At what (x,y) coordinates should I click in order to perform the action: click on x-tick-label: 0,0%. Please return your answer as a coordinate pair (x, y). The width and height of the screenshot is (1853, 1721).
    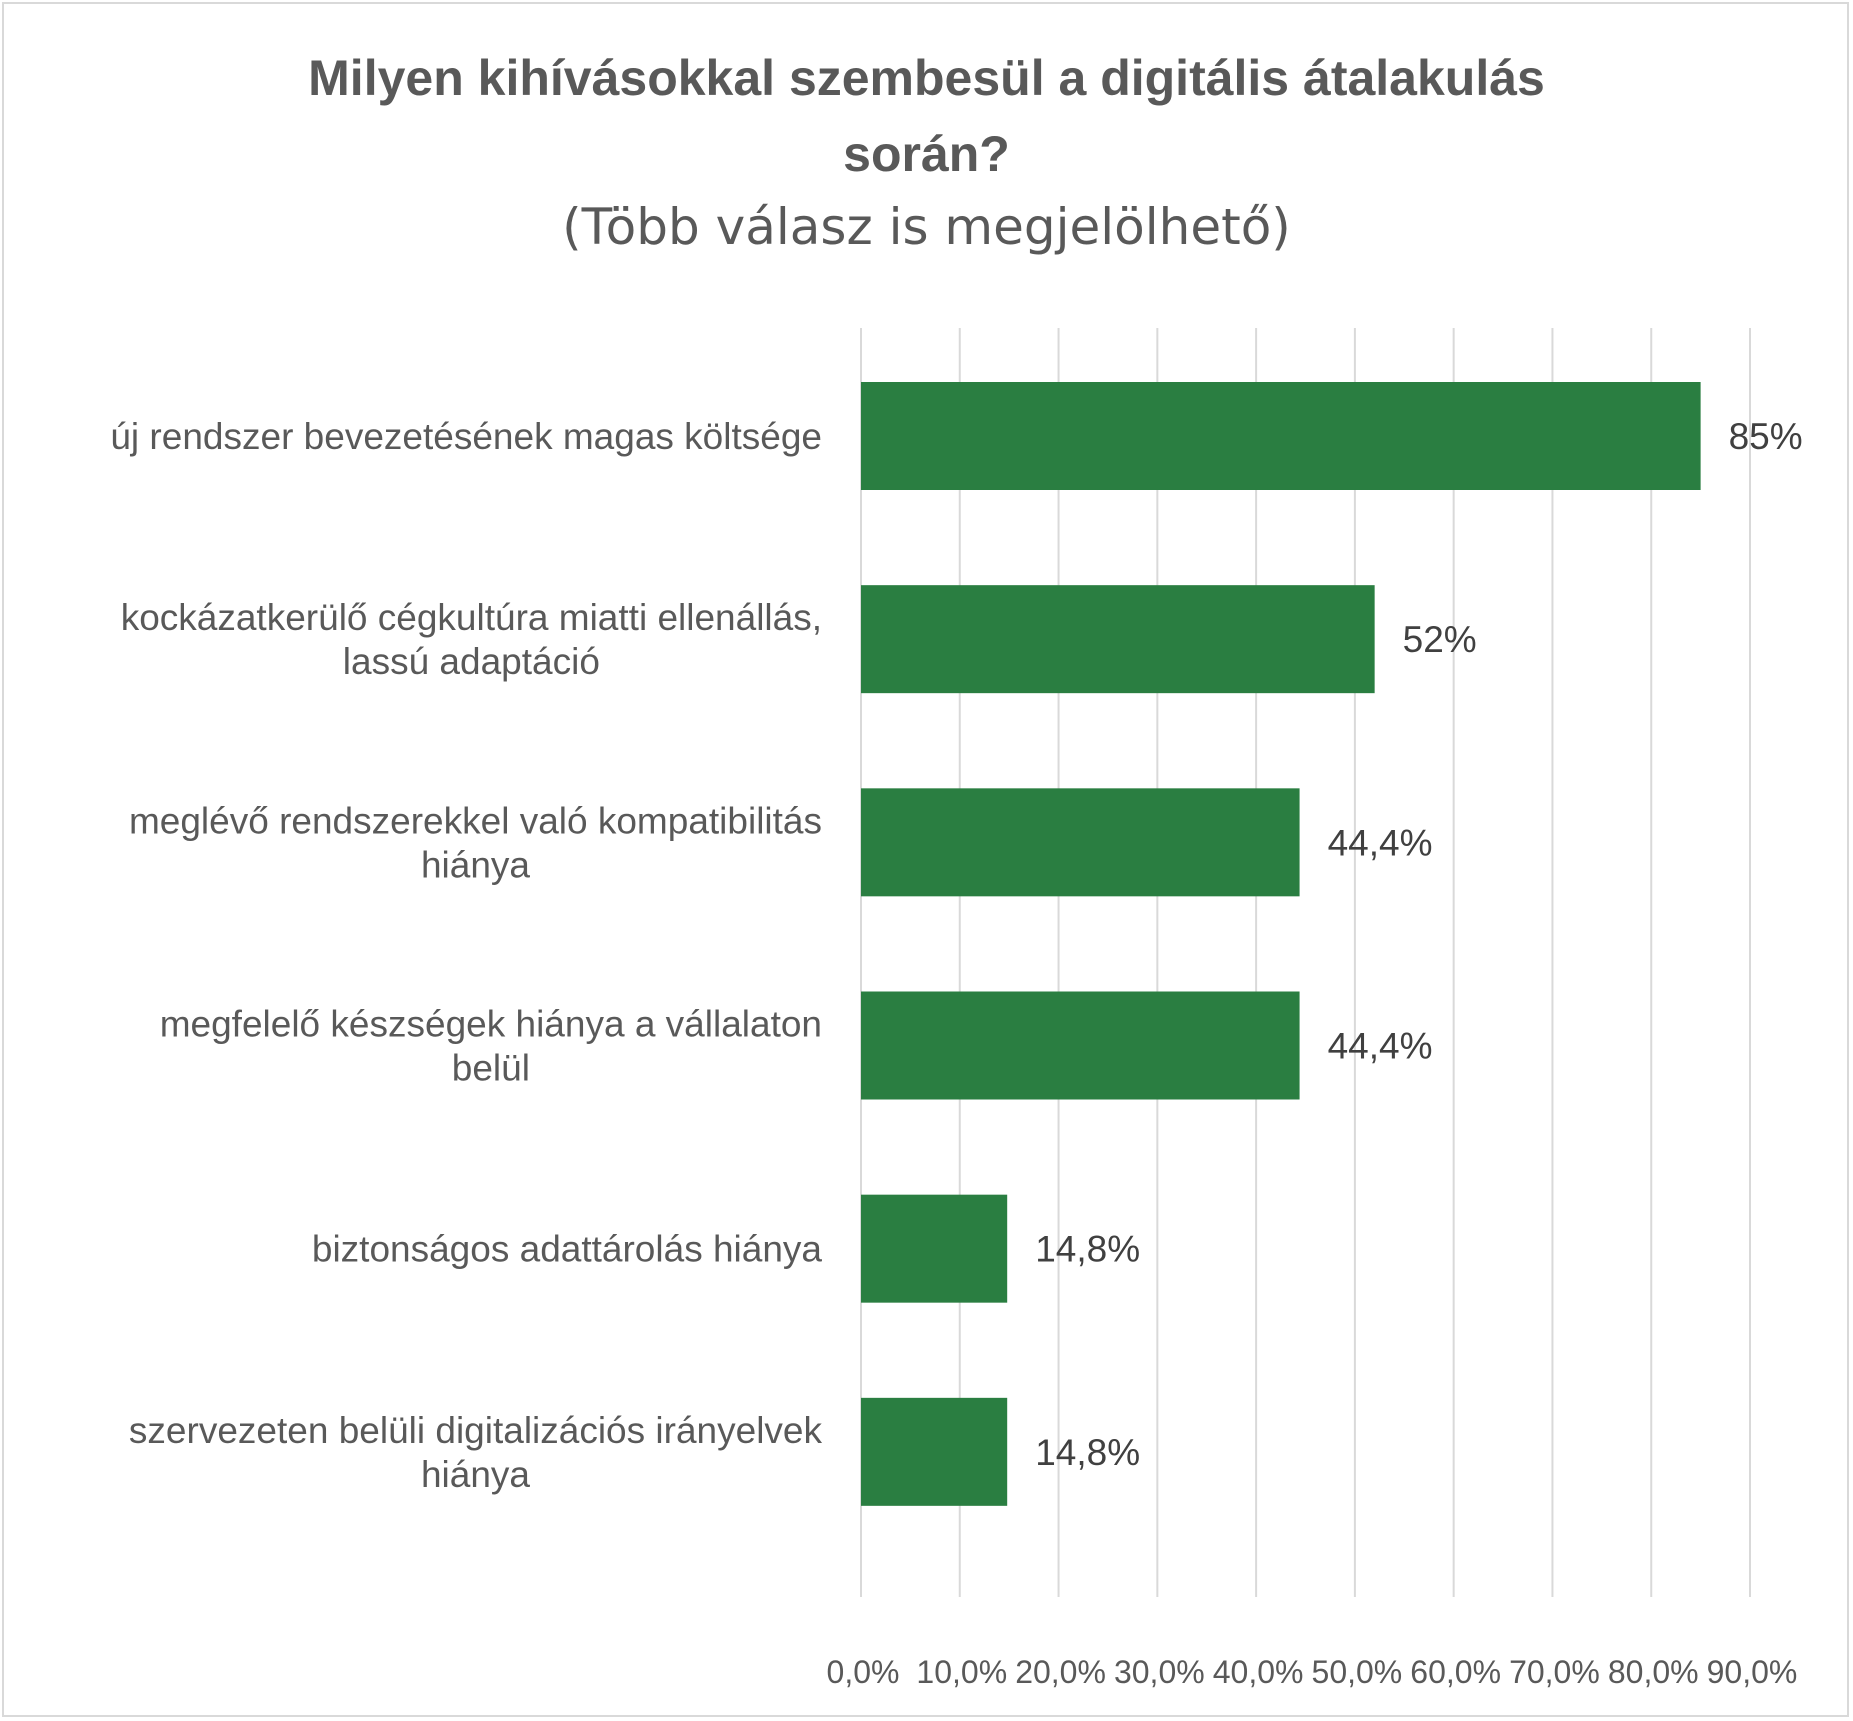
    Looking at the image, I should click on (863, 1672).